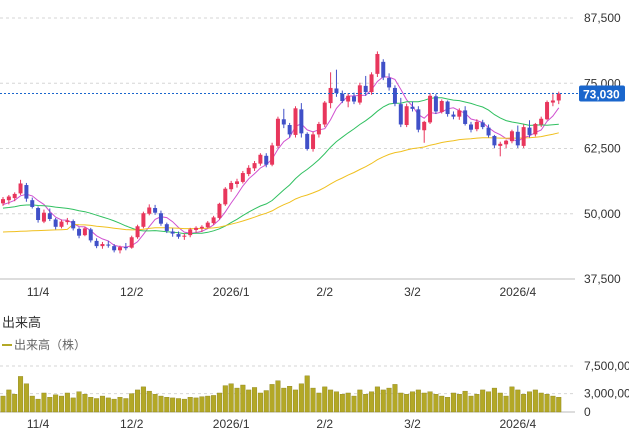  I want to click on volume-x-tick-label: 2/2, so click(324, 423).